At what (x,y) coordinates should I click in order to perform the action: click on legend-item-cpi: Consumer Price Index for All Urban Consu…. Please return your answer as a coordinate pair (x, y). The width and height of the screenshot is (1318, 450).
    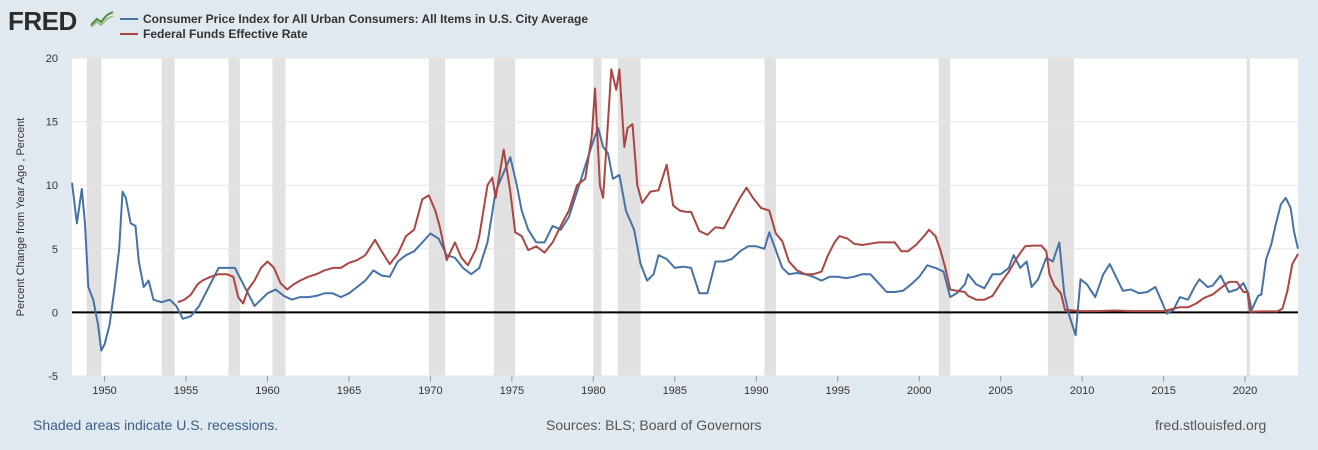
    Looking at the image, I should click on (354, 19).